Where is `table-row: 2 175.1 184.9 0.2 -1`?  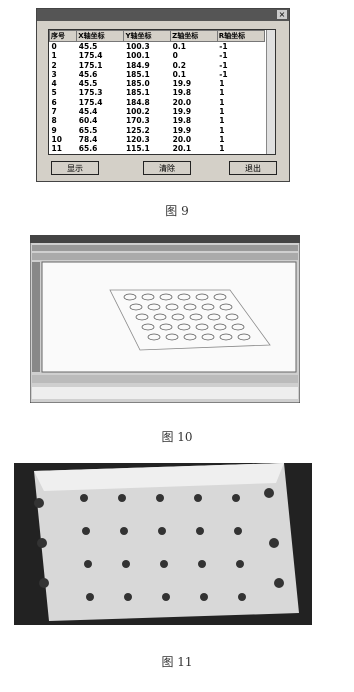 table-row: 2 175.1 184.9 0.2 -1 is located at coordinates (157, 65).